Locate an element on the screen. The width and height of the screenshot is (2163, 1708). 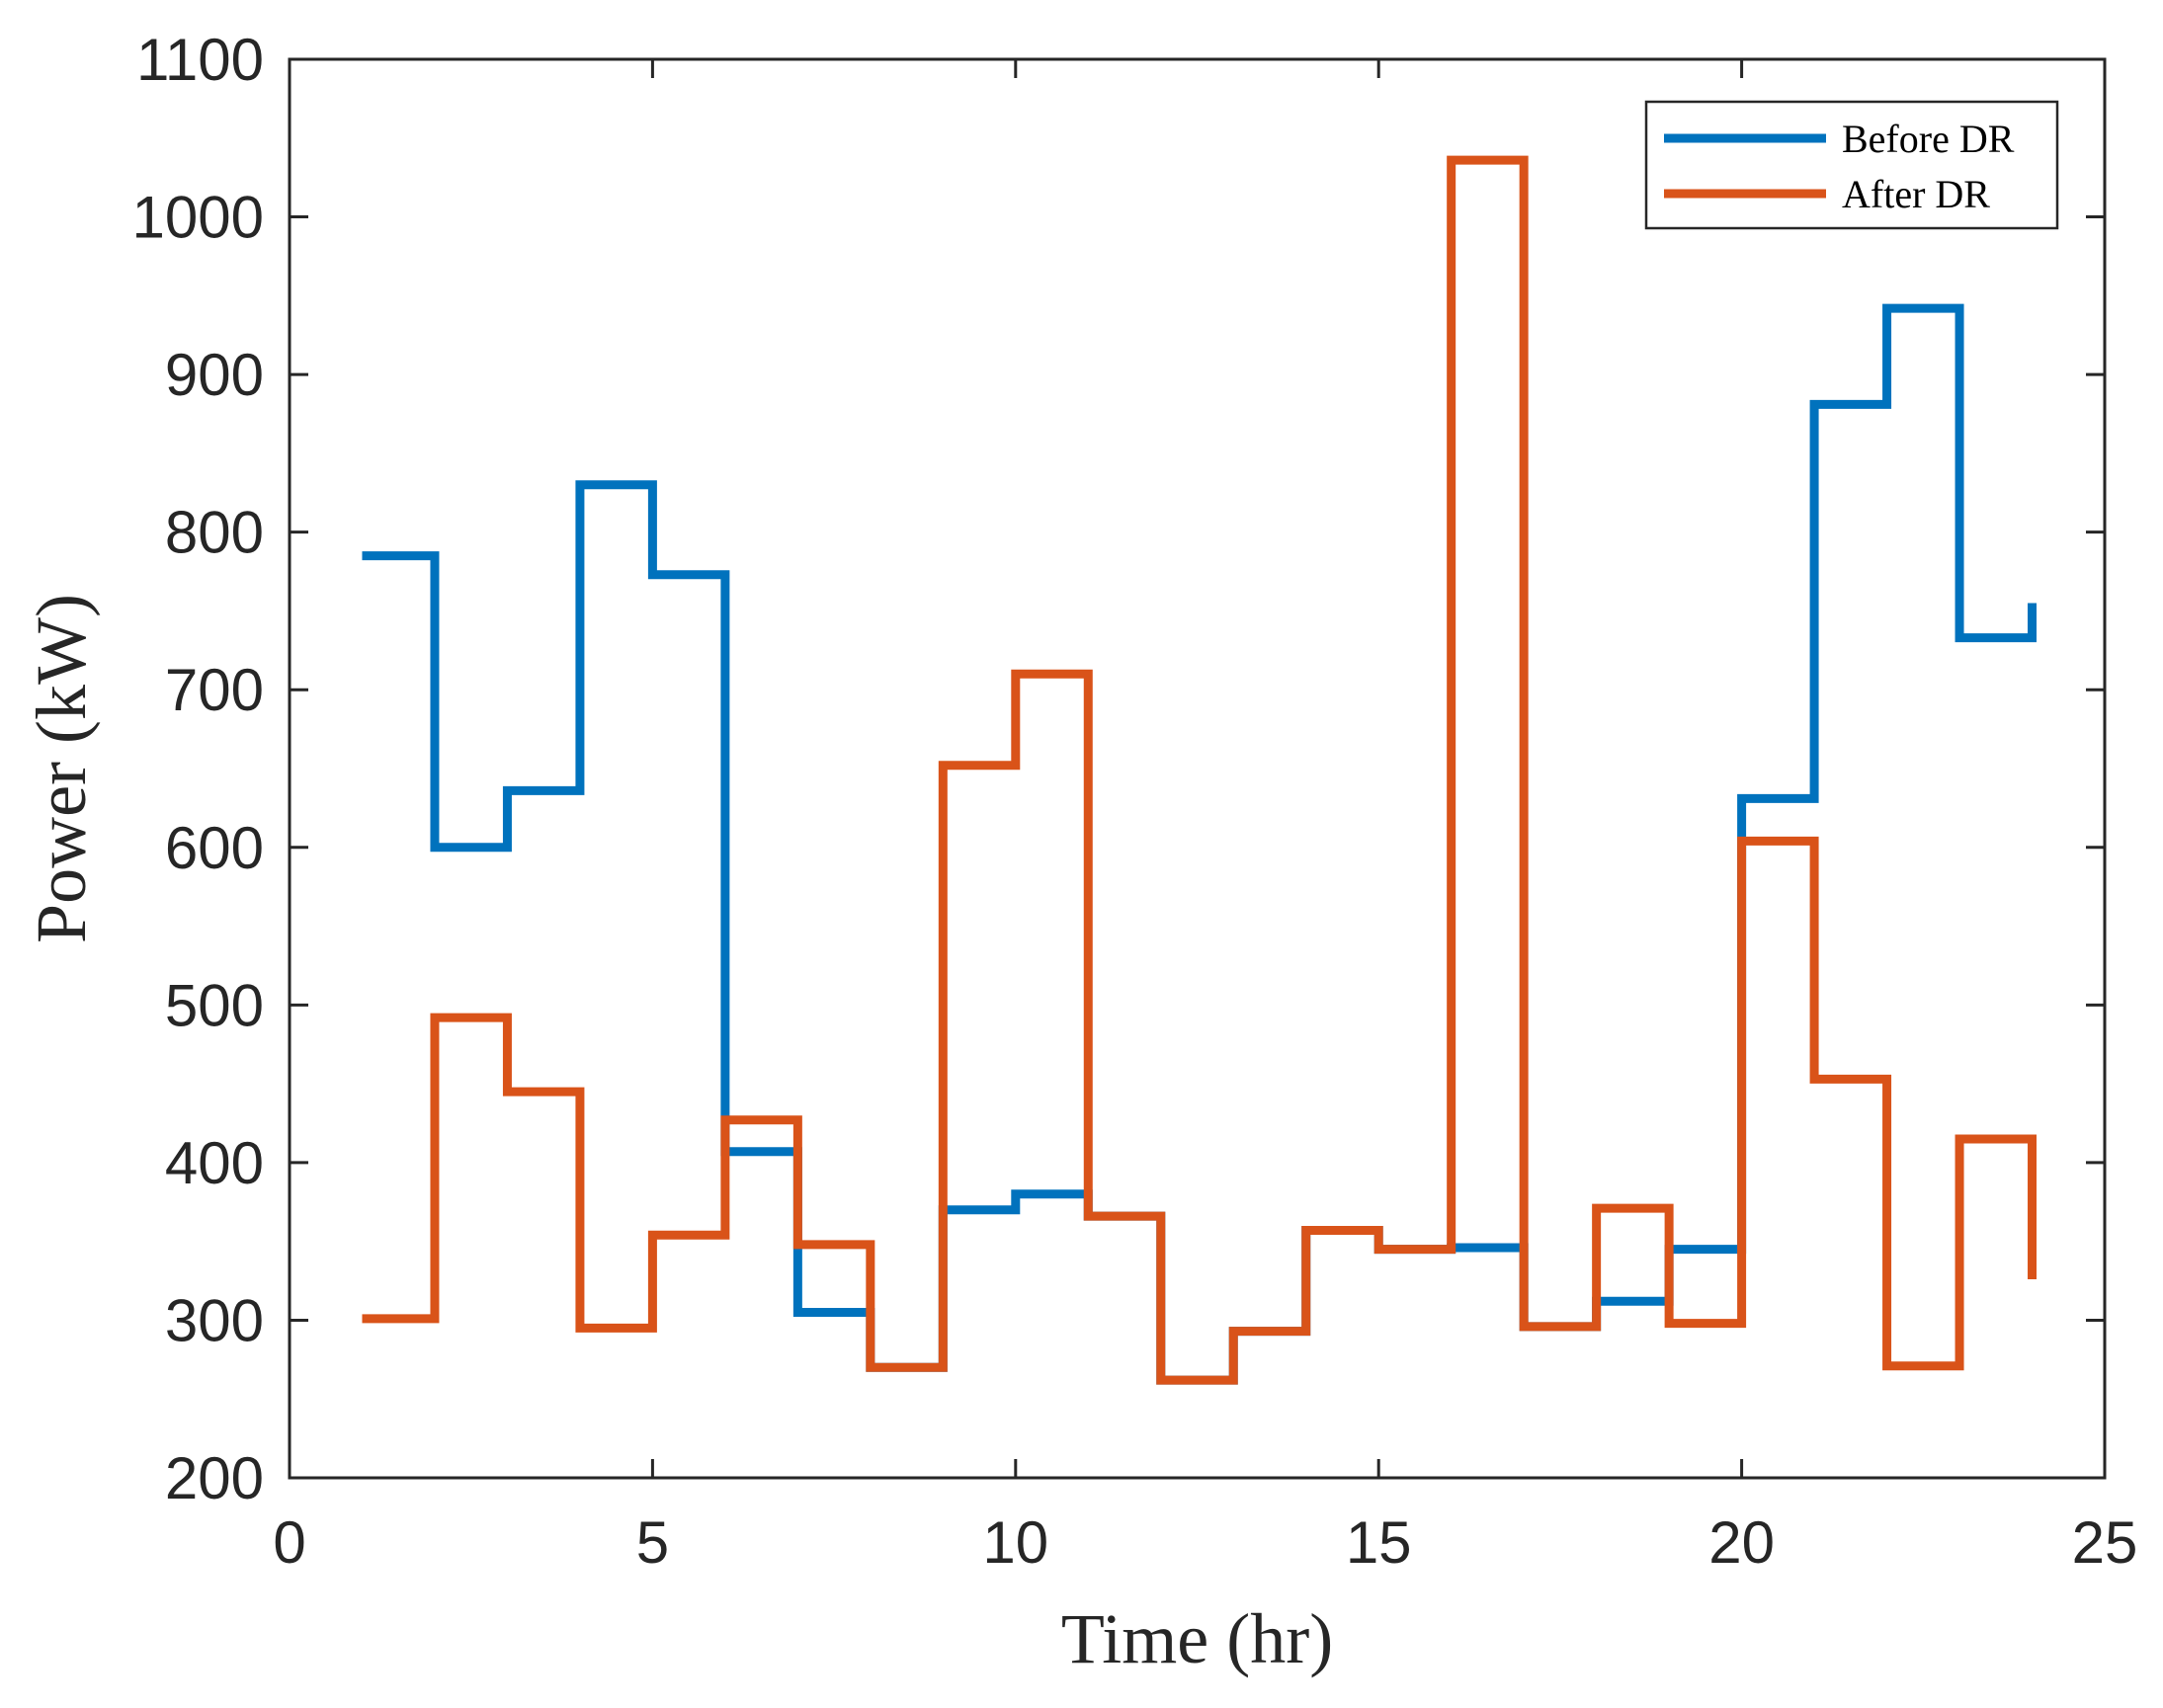
y-tick-label: 400 is located at coordinates (214, 1163).